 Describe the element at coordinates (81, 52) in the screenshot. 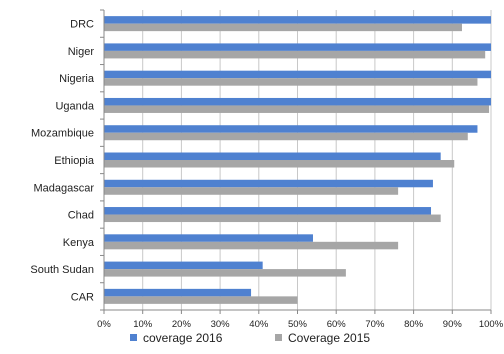

I see `category-label: Niger` at that location.